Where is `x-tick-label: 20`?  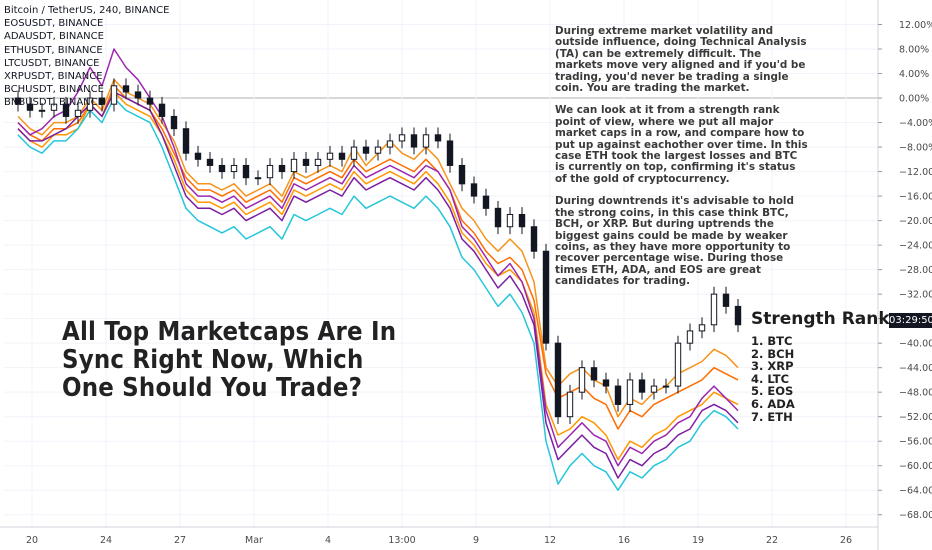 x-tick-label: 20 is located at coordinates (32, 540).